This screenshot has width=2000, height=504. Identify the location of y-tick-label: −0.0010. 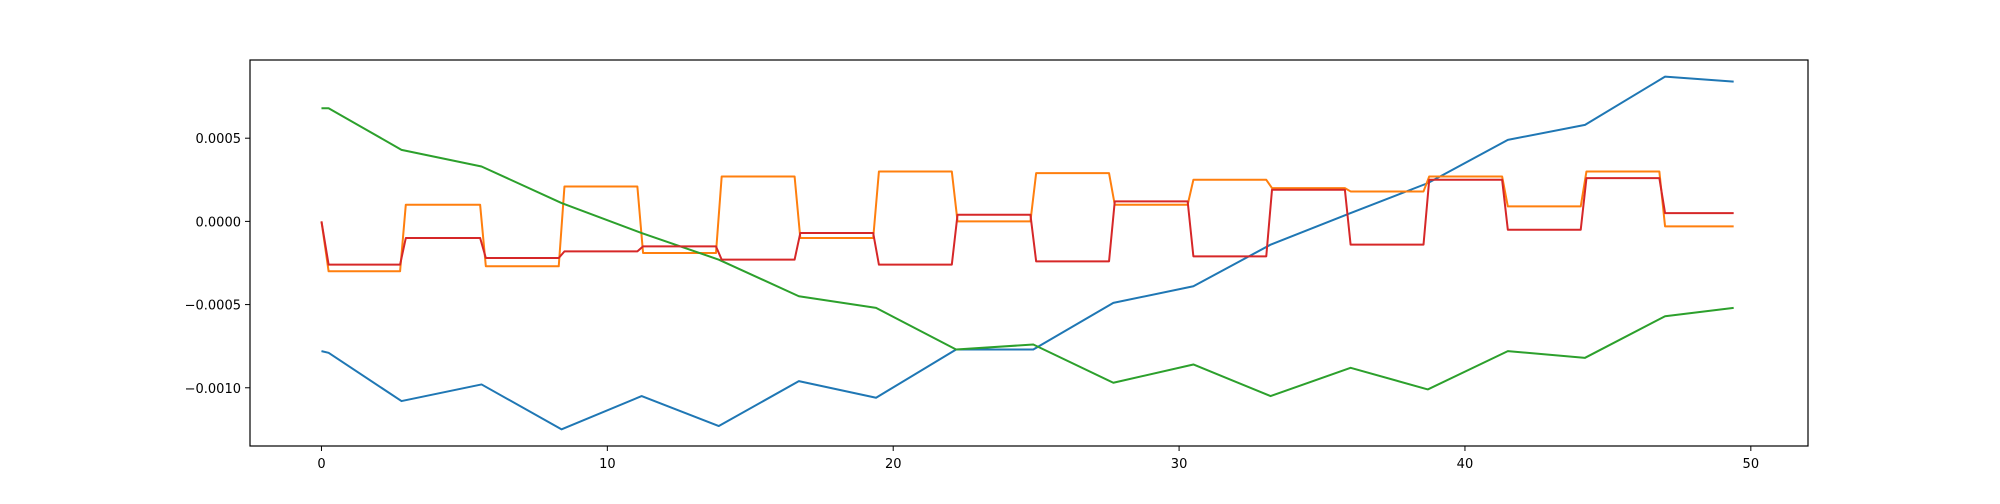
(213, 389).